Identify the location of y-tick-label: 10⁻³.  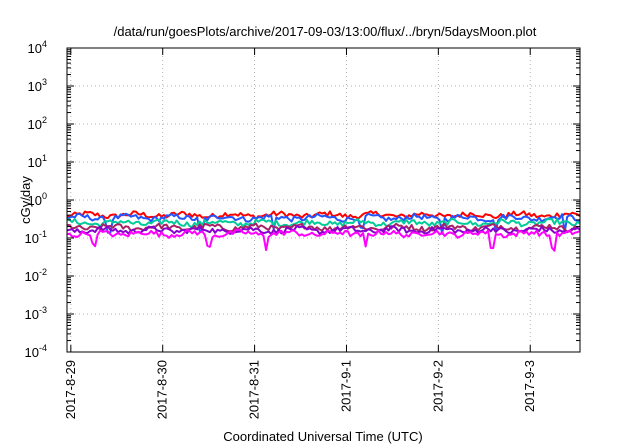
(36, 313).